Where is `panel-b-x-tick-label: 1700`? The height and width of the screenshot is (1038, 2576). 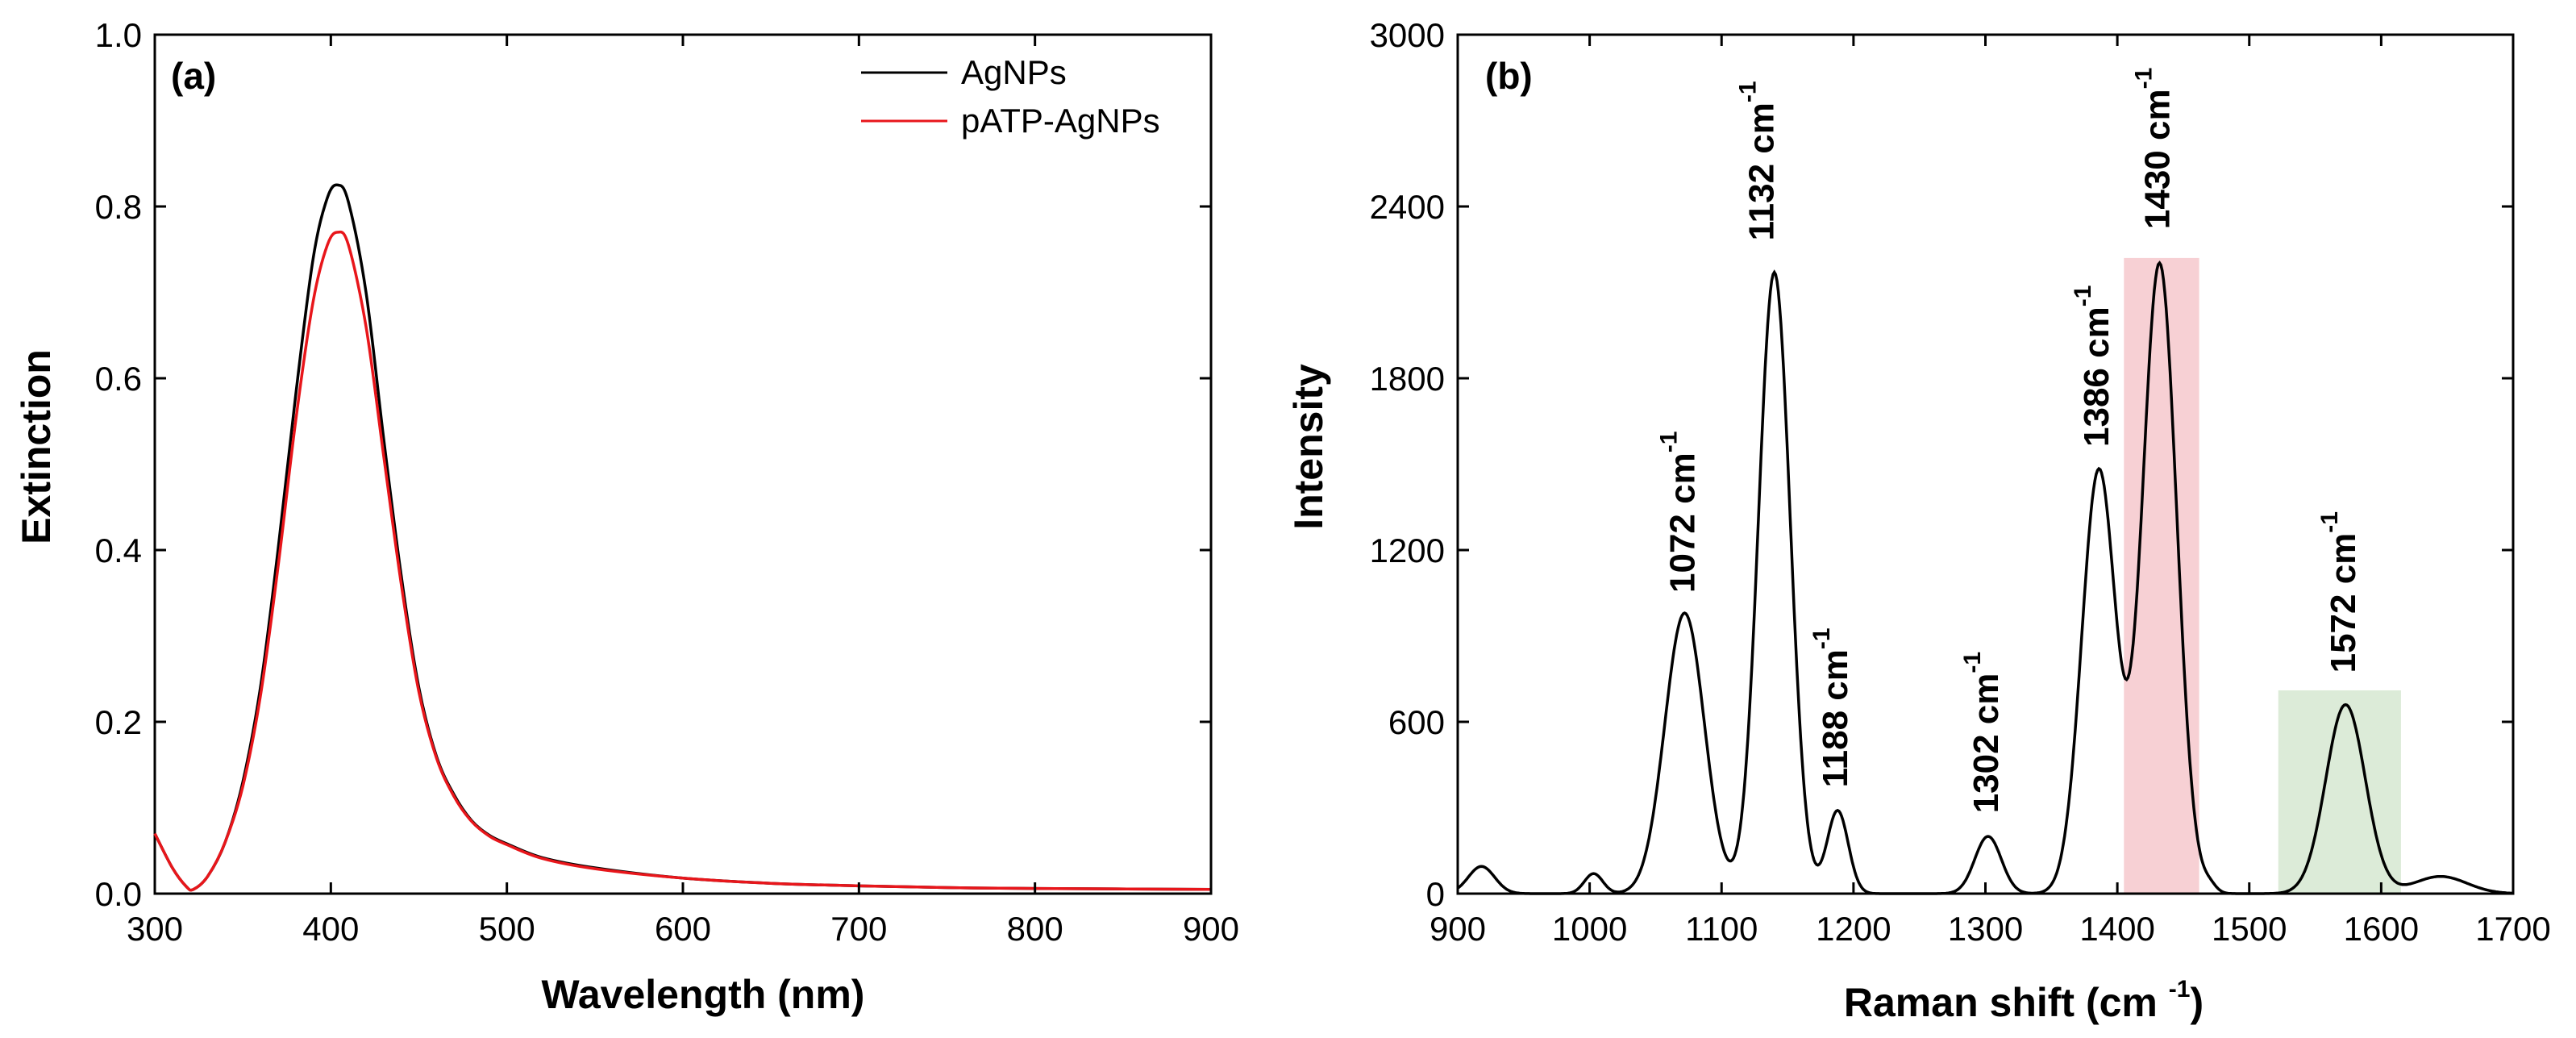
panel-b-x-tick-label: 1700 is located at coordinates (2512, 929).